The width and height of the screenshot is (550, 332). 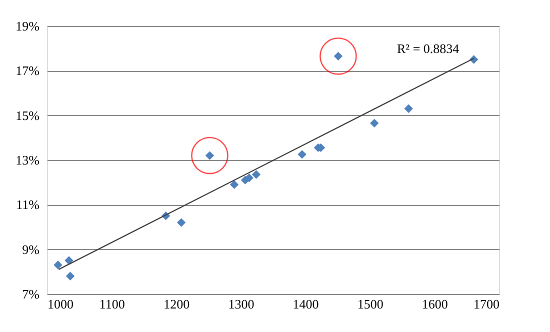 I want to click on y-tick-label: 13%, so click(x=28, y=160).